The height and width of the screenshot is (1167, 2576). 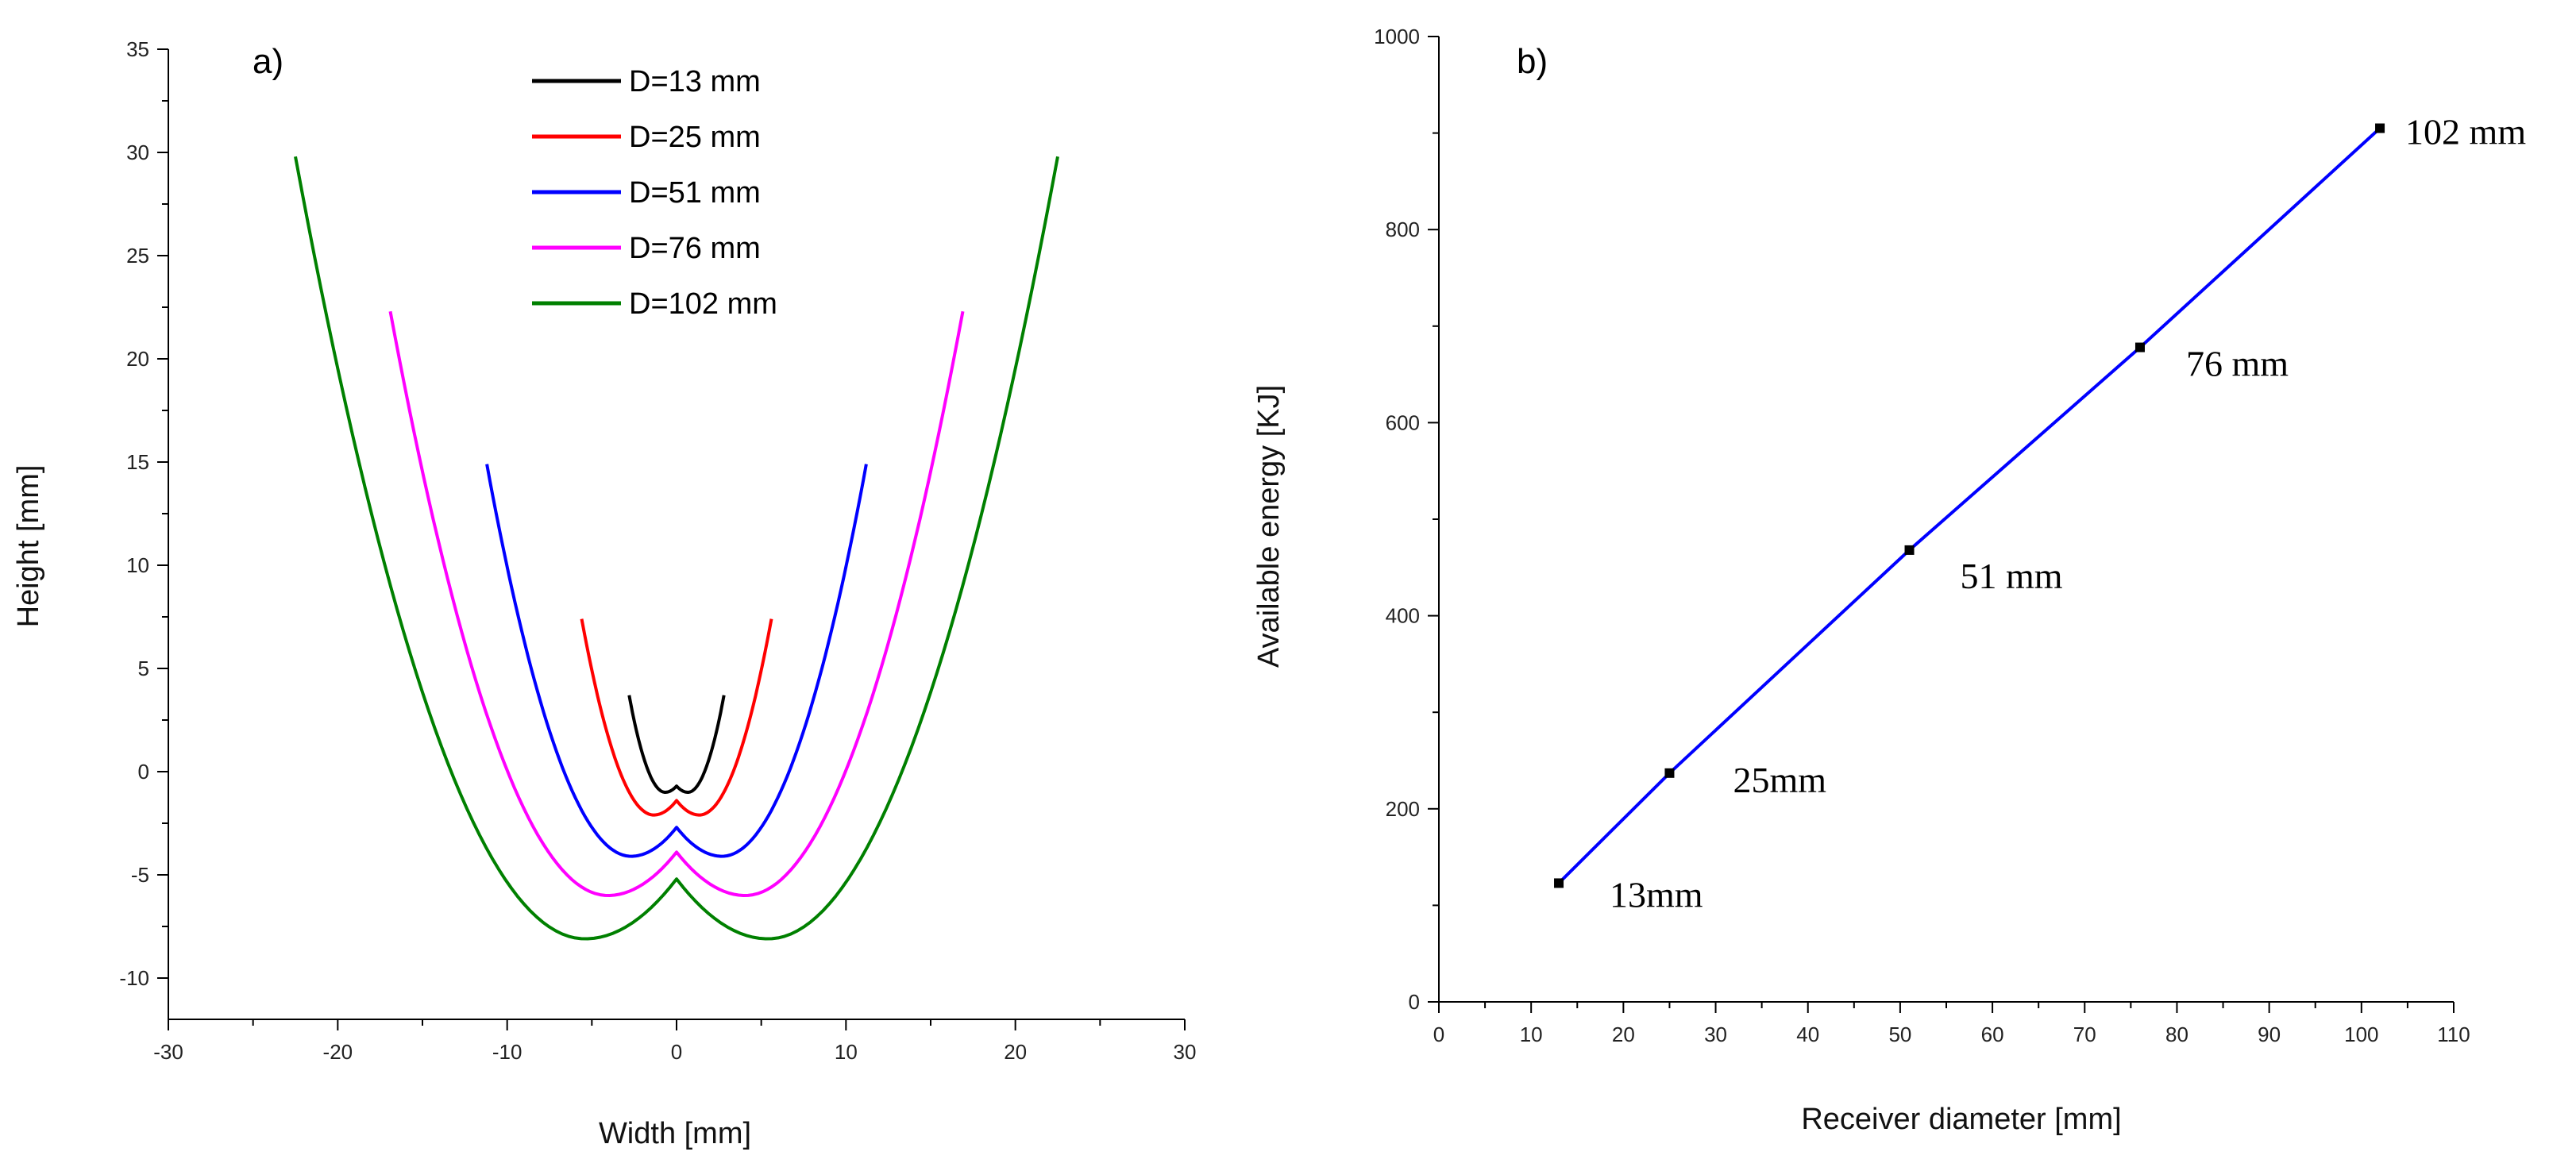 I want to click on x-tick-label: 60, so click(x=1993, y=1034).